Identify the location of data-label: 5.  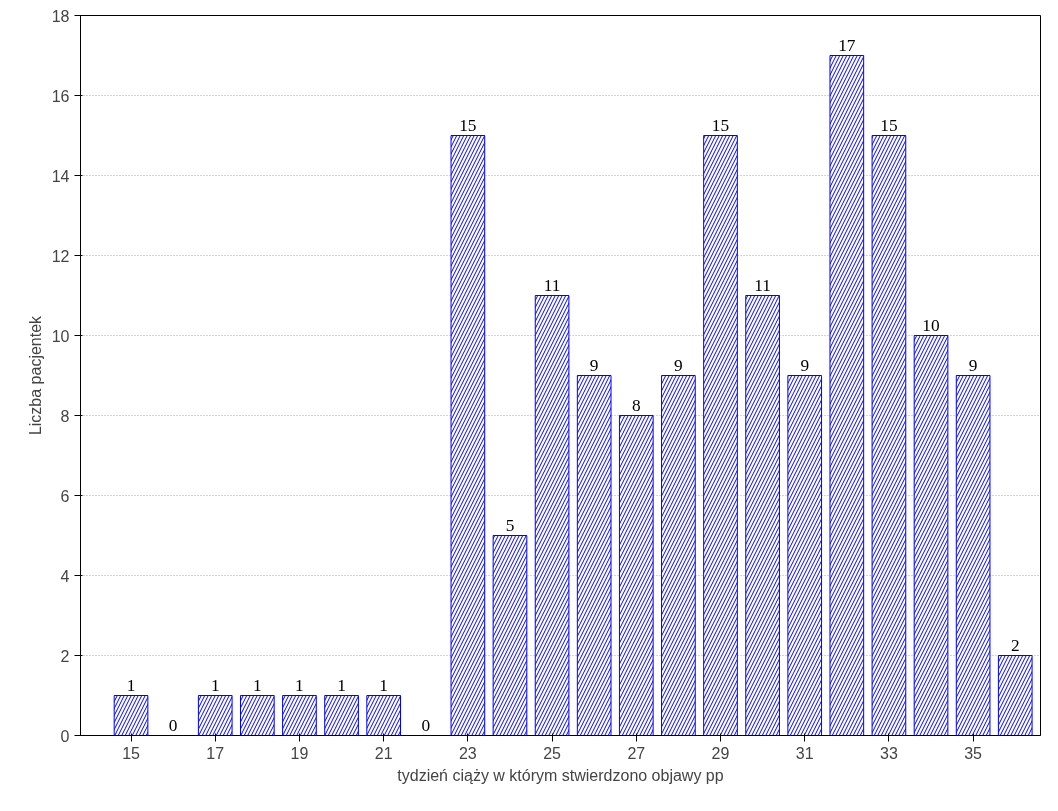
(510, 525).